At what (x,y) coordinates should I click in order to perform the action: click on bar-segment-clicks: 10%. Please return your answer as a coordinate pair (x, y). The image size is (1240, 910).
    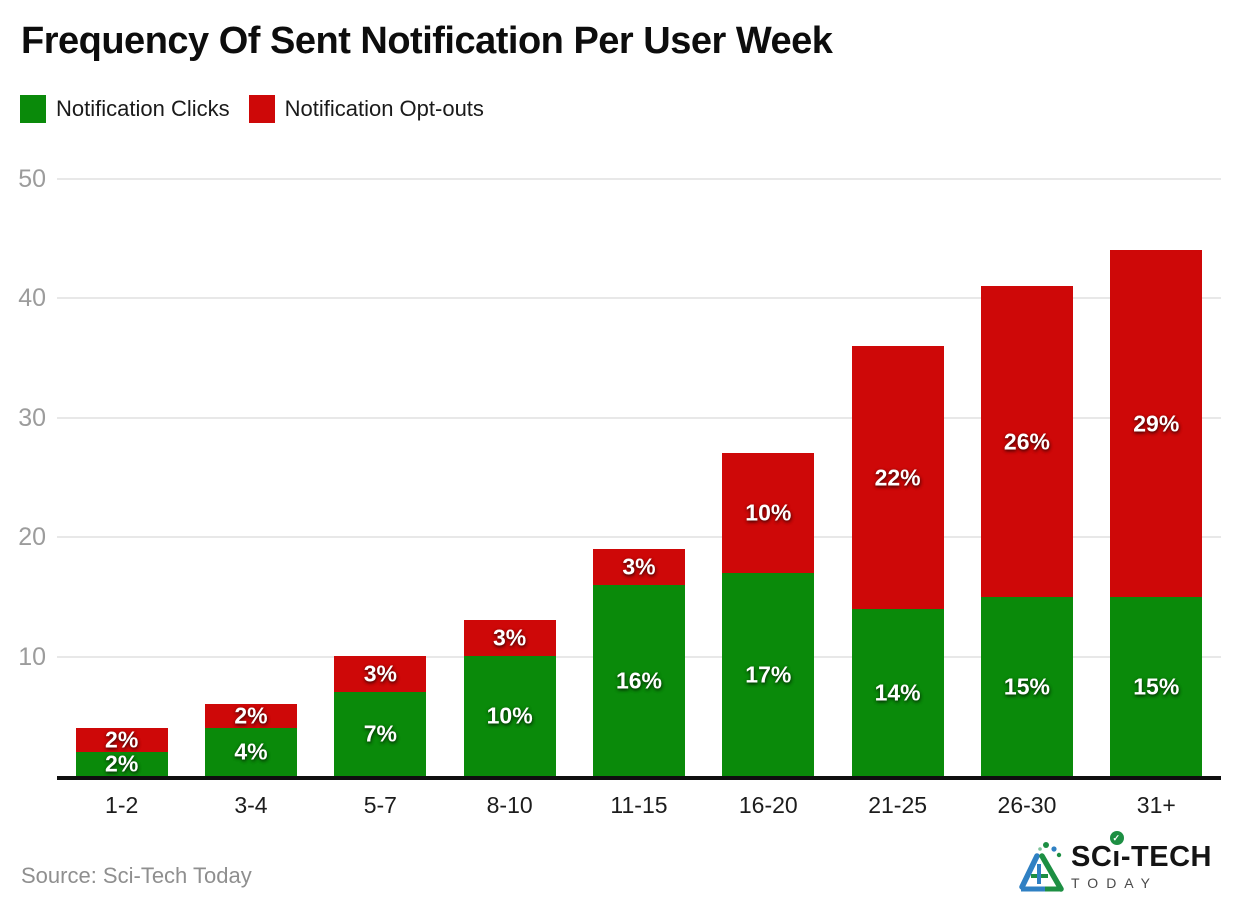
    Looking at the image, I should click on (509, 716).